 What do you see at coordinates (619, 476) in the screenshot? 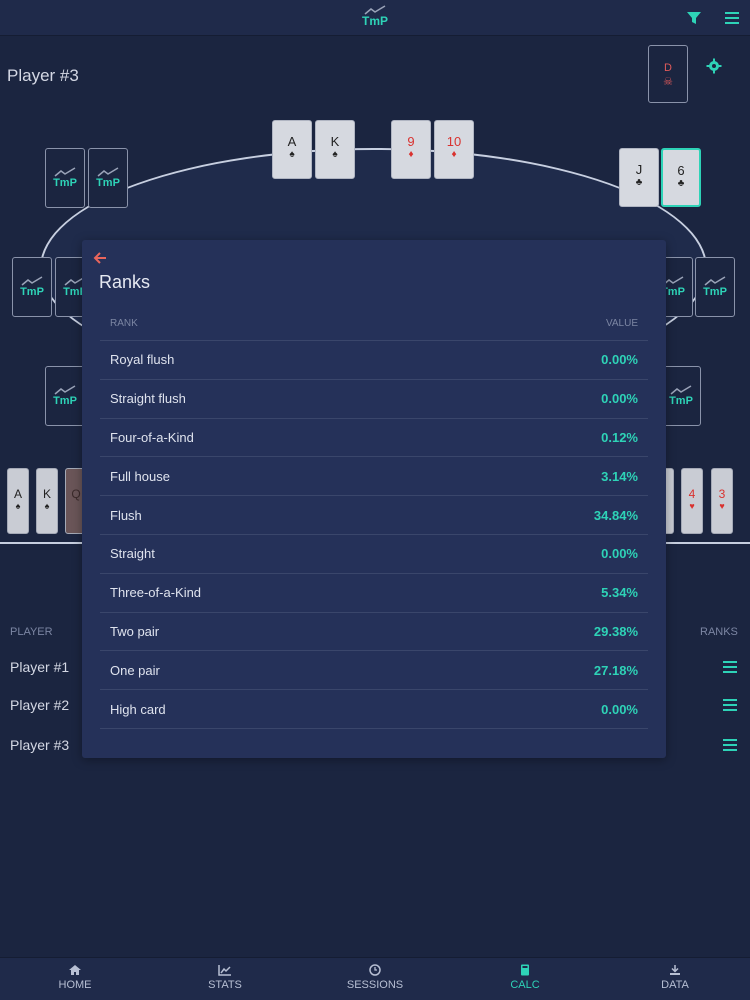
I see `rank-value: 3.14%` at bounding box center [619, 476].